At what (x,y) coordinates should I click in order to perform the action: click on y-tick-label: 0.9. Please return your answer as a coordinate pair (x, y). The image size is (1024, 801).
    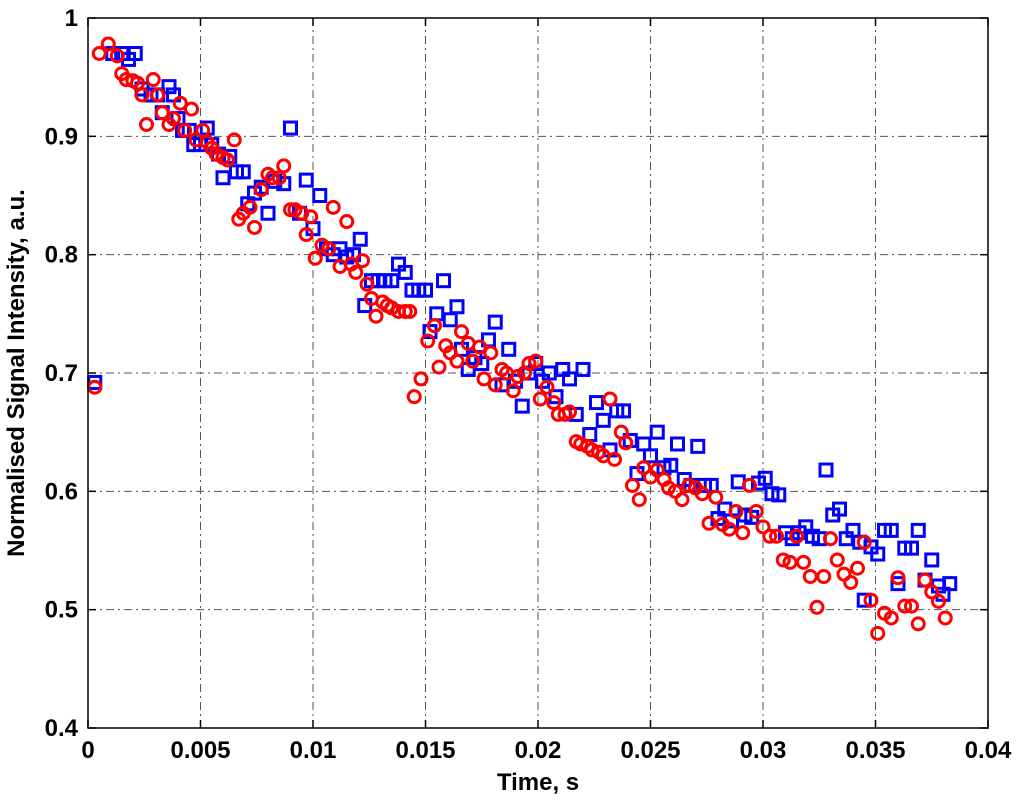
    Looking at the image, I should click on (61, 136).